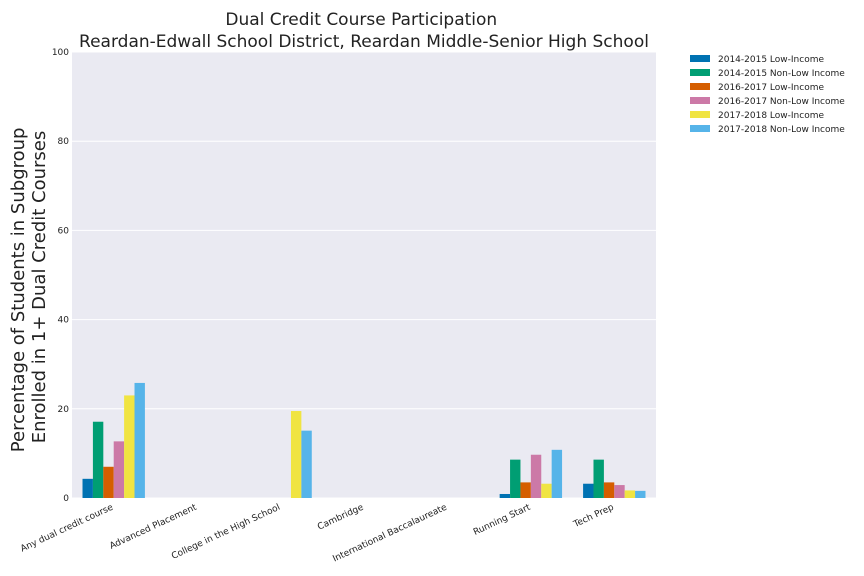 This screenshot has height=576, width=864. Describe the element at coordinates (593, 517) in the screenshot. I see `x-tick-label: Tech Prep` at that location.